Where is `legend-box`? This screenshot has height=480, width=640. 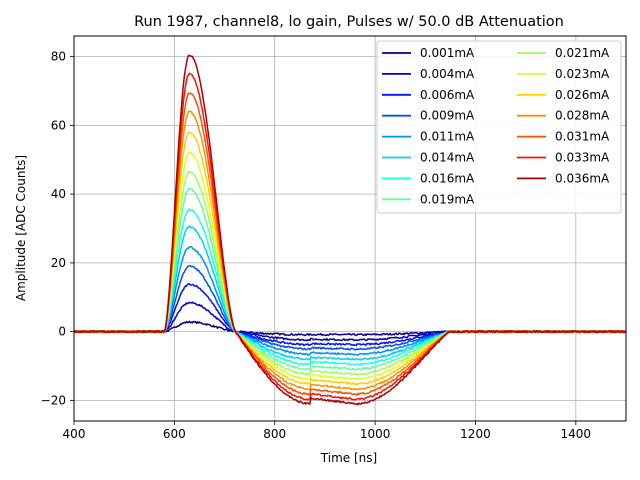
legend-box is located at coordinates (499, 127).